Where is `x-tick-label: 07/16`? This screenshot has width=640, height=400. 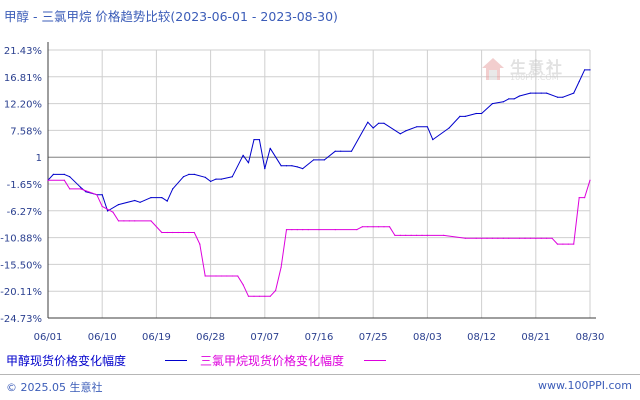
x-tick-label: 07/16 is located at coordinates (319, 337).